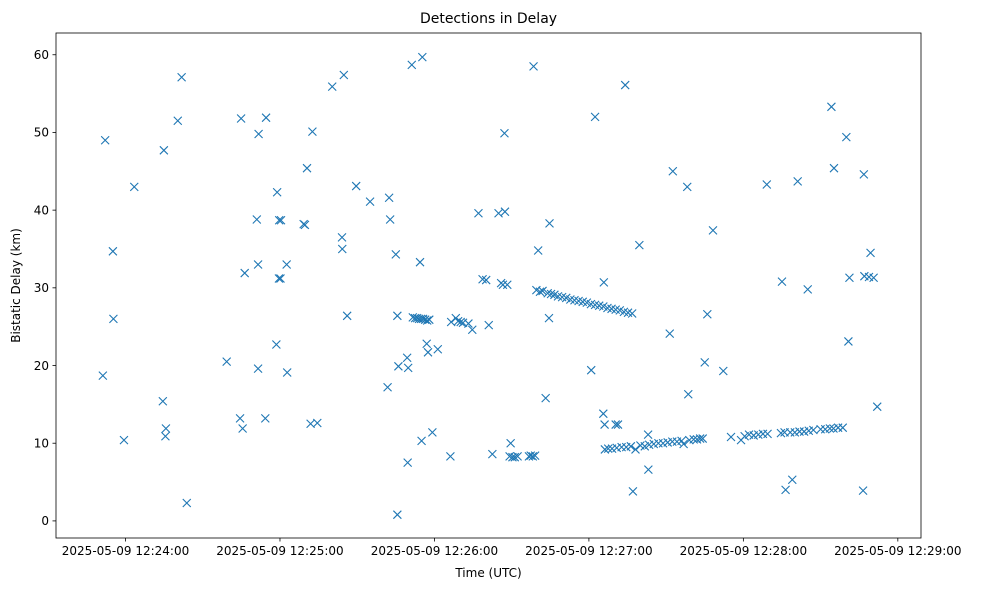  Describe the element at coordinates (588, 551) in the screenshot. I see `x-tick-label: 2025-05-09 12:27:00` at that location.